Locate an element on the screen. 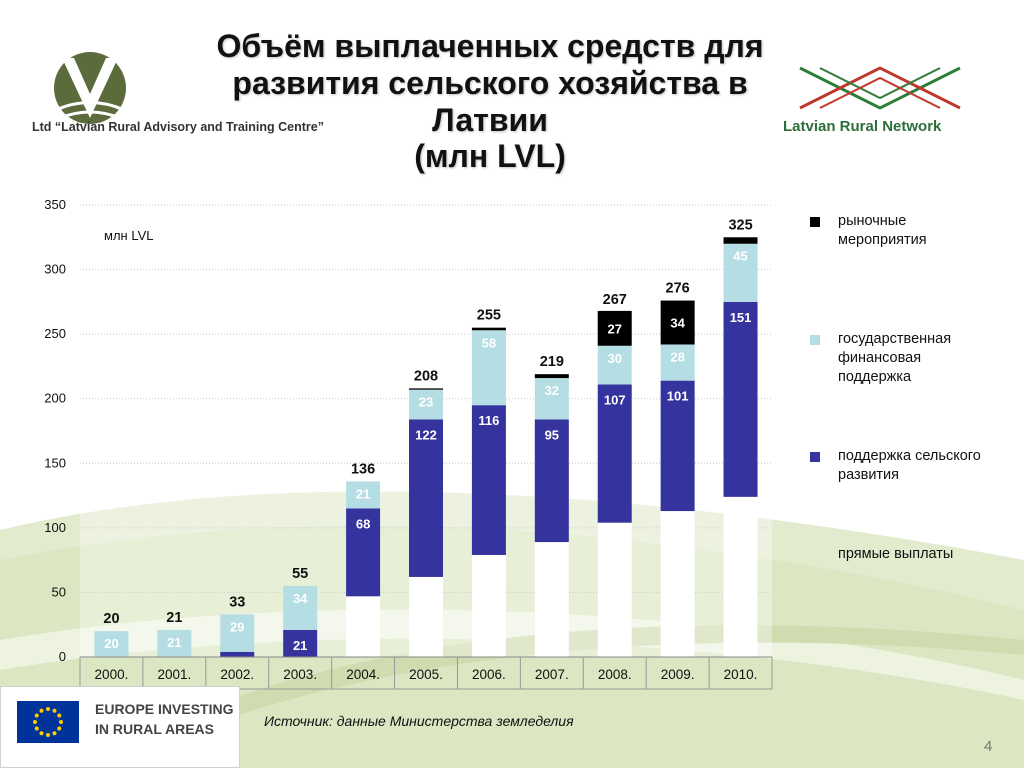 The height and width of the screenshot is (768, 1024). bar-segment-label: 23 is located at coordinates (426, 402).